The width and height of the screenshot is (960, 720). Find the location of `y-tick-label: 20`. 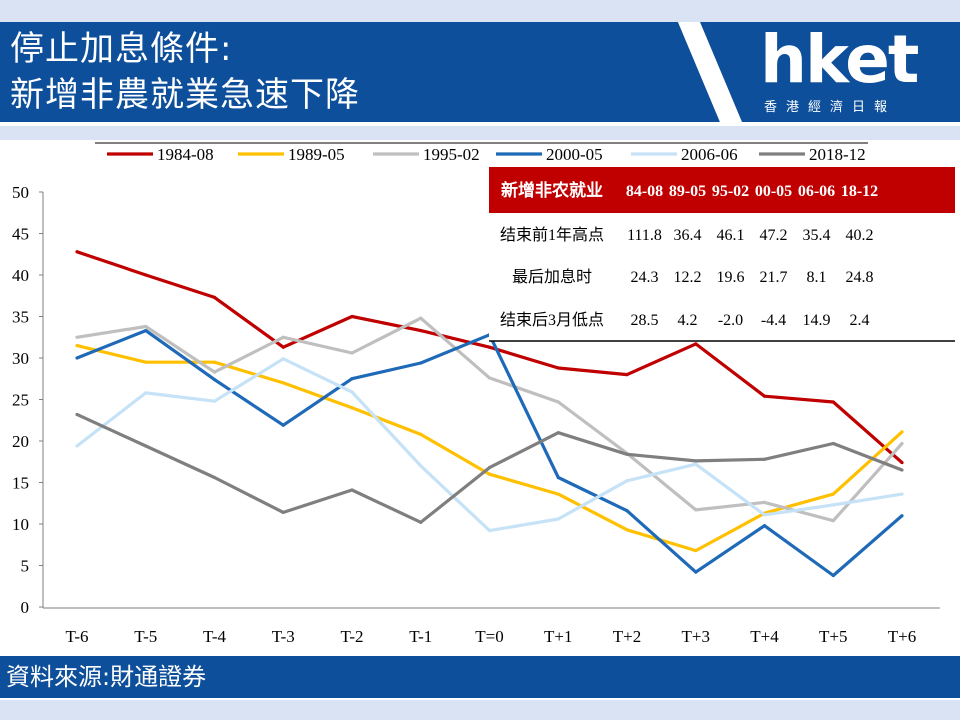

y-tick-label: 20 is located at coordinates (20, 441).